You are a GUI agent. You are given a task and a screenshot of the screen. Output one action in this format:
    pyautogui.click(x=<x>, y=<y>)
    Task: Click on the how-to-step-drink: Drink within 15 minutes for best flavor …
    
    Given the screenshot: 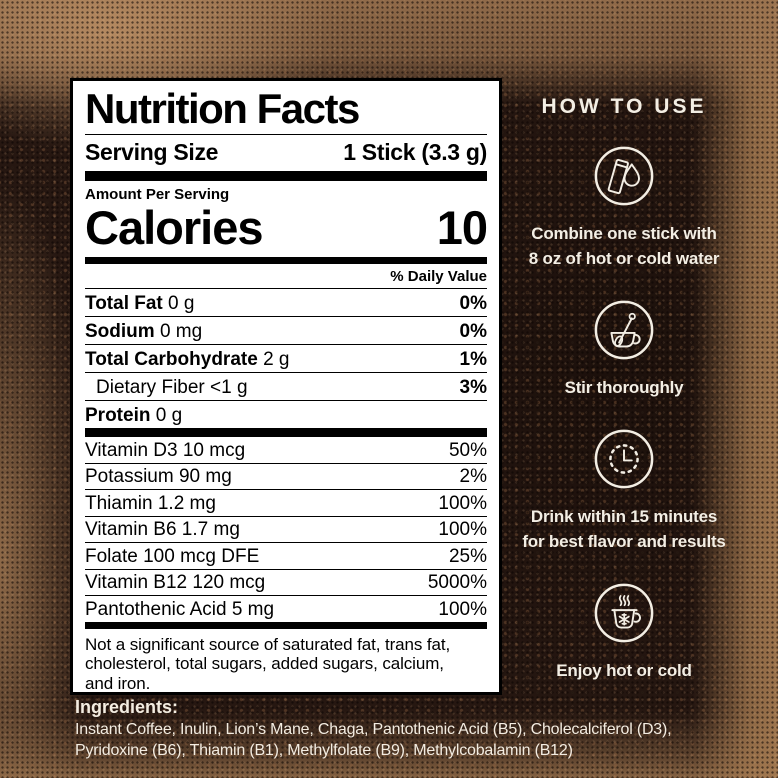 What is the action you would take?
    pyautogui.click(x=624, y=491)
    